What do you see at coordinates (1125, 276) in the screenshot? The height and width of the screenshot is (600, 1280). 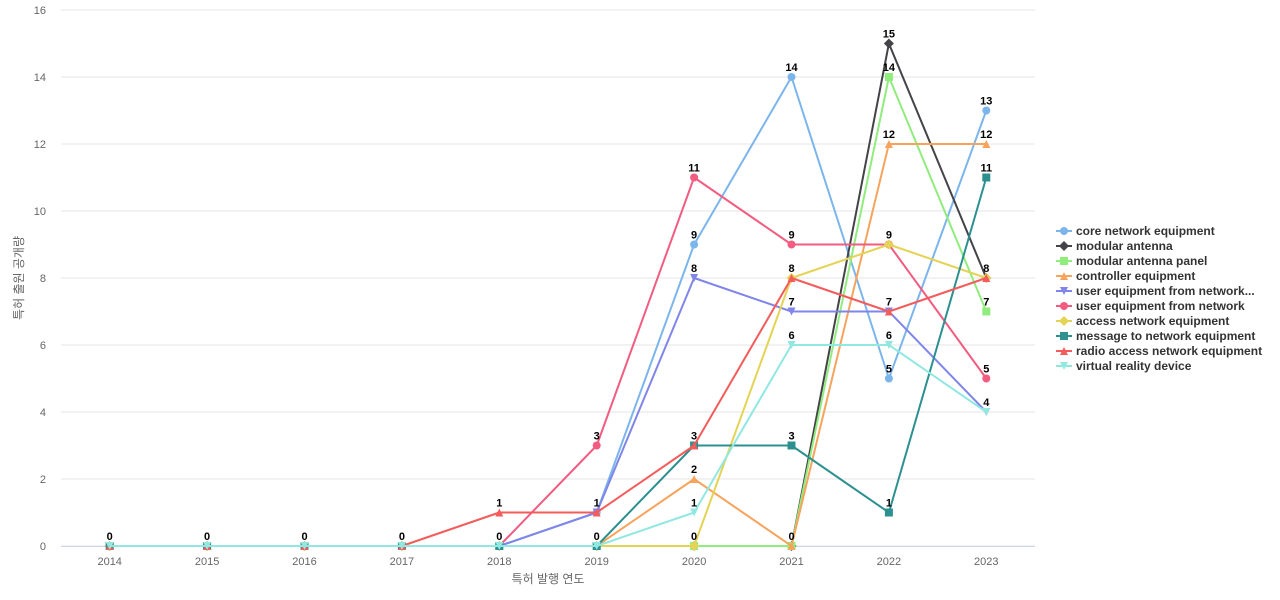 I see `legend-item: controller equipment` at bounding box center [1125, 276].